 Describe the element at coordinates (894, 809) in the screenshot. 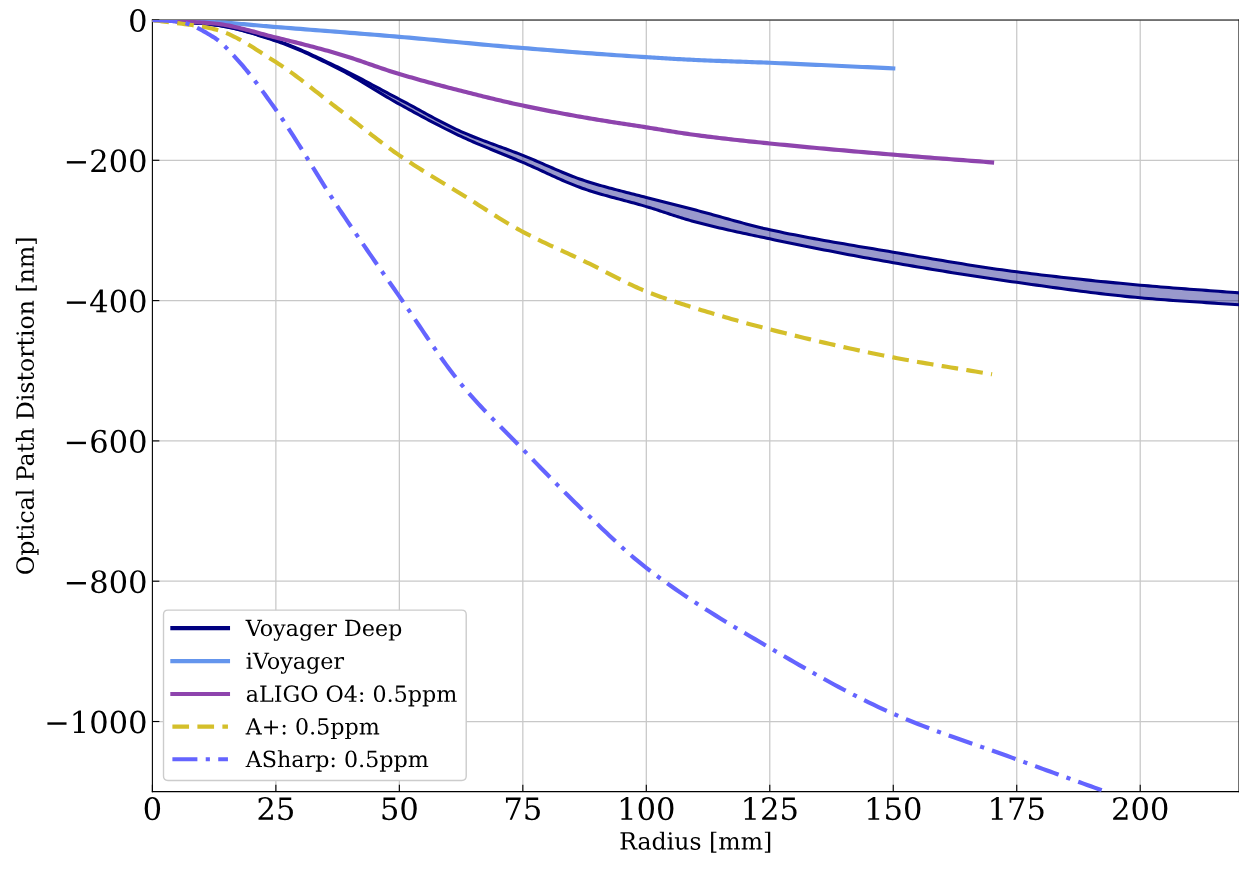

I see `x-tick-label: 150` at that location.